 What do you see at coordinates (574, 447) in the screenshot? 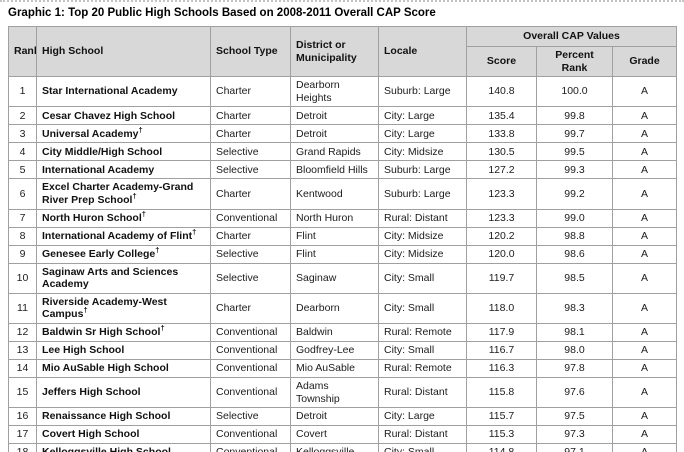
I see `cell-percent-rank: 97.1` at bounding box center [574, 447].